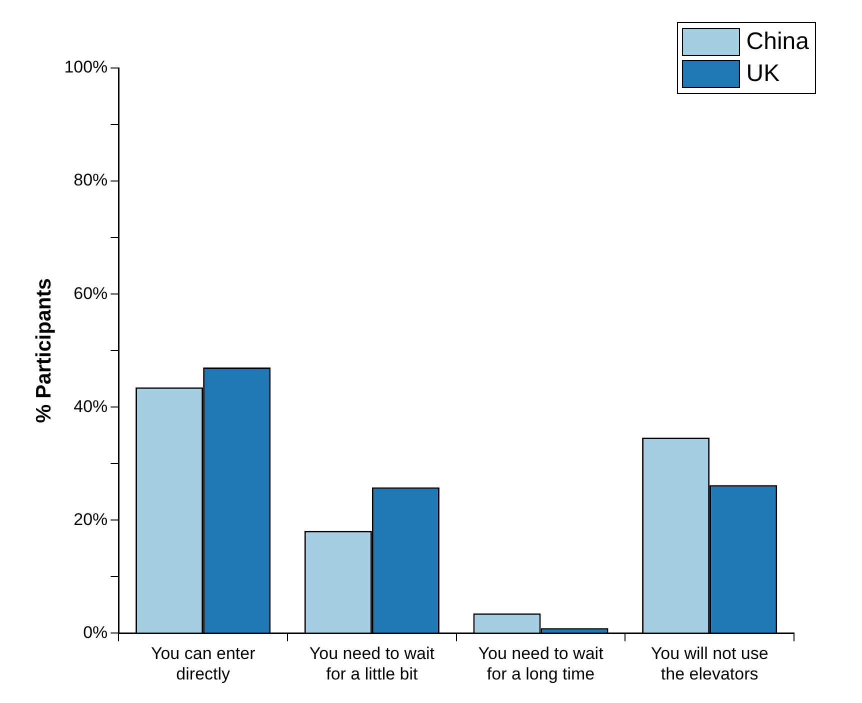 This screenshot has height=703, width=862. Describe the element at coordinates (777, 42) in the screenshot. I see `legend-label: China` at that location.